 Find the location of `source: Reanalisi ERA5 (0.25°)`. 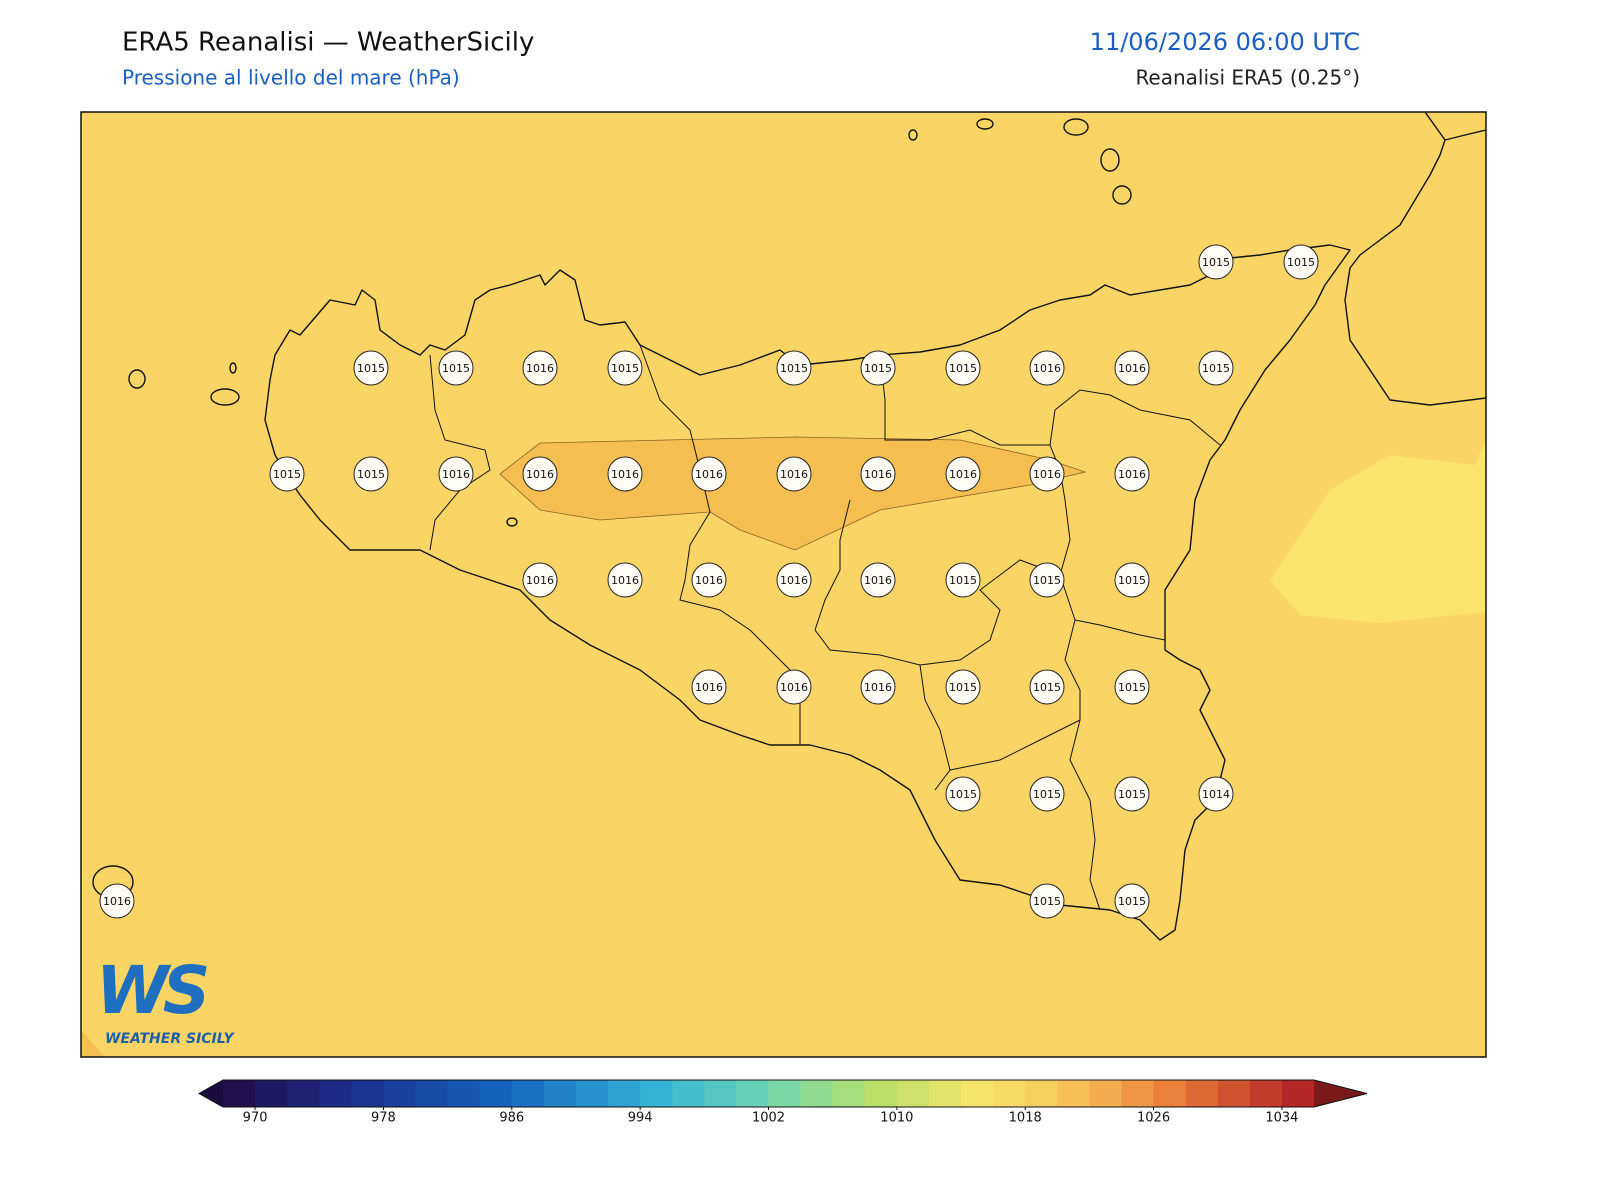

source: Reanalisi ERA5 (0.25°) is located at coordinates (1247, 78).